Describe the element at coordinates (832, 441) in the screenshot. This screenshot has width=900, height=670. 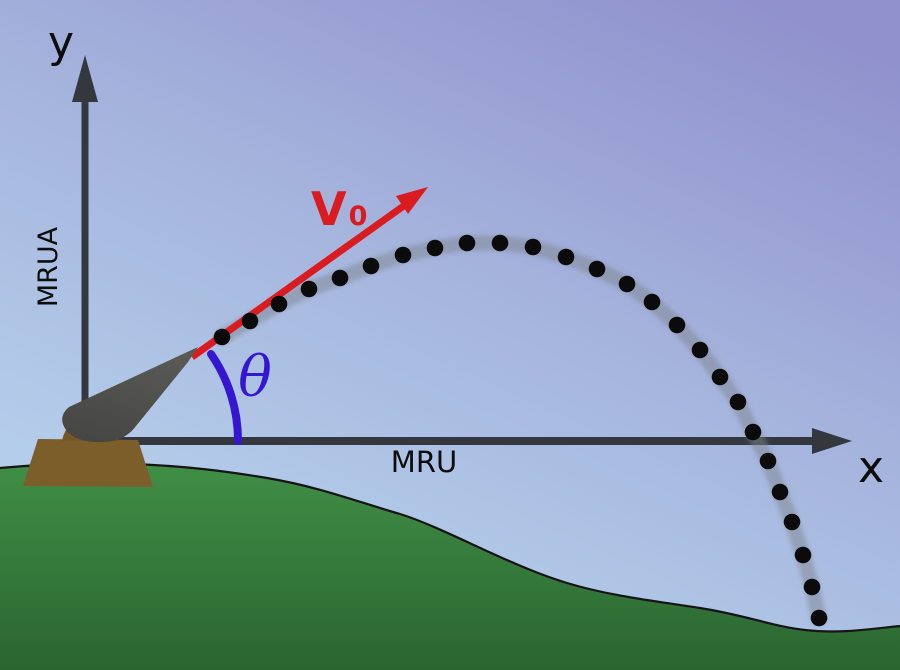
I see `x-axis-arrowhead-icon` at that location.